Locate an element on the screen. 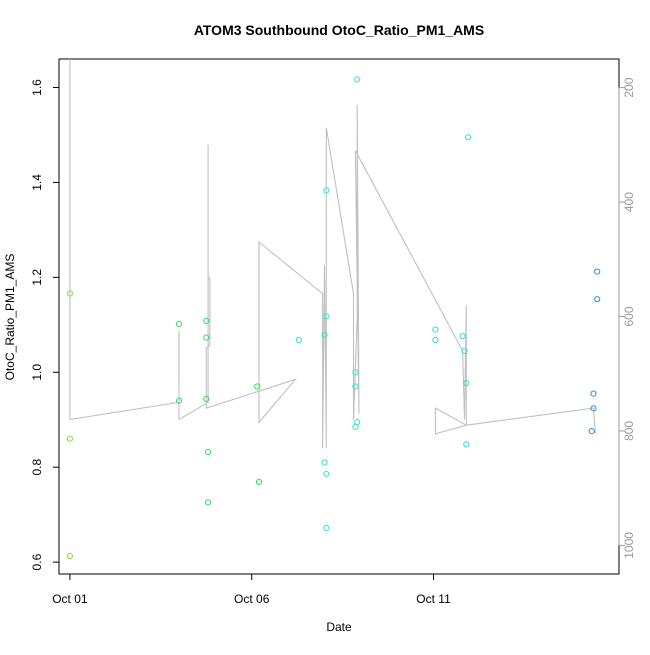 The width and height of the screenshot is (650, 655). y-tick-label: 0.6 is located at coordinates (37, 561).